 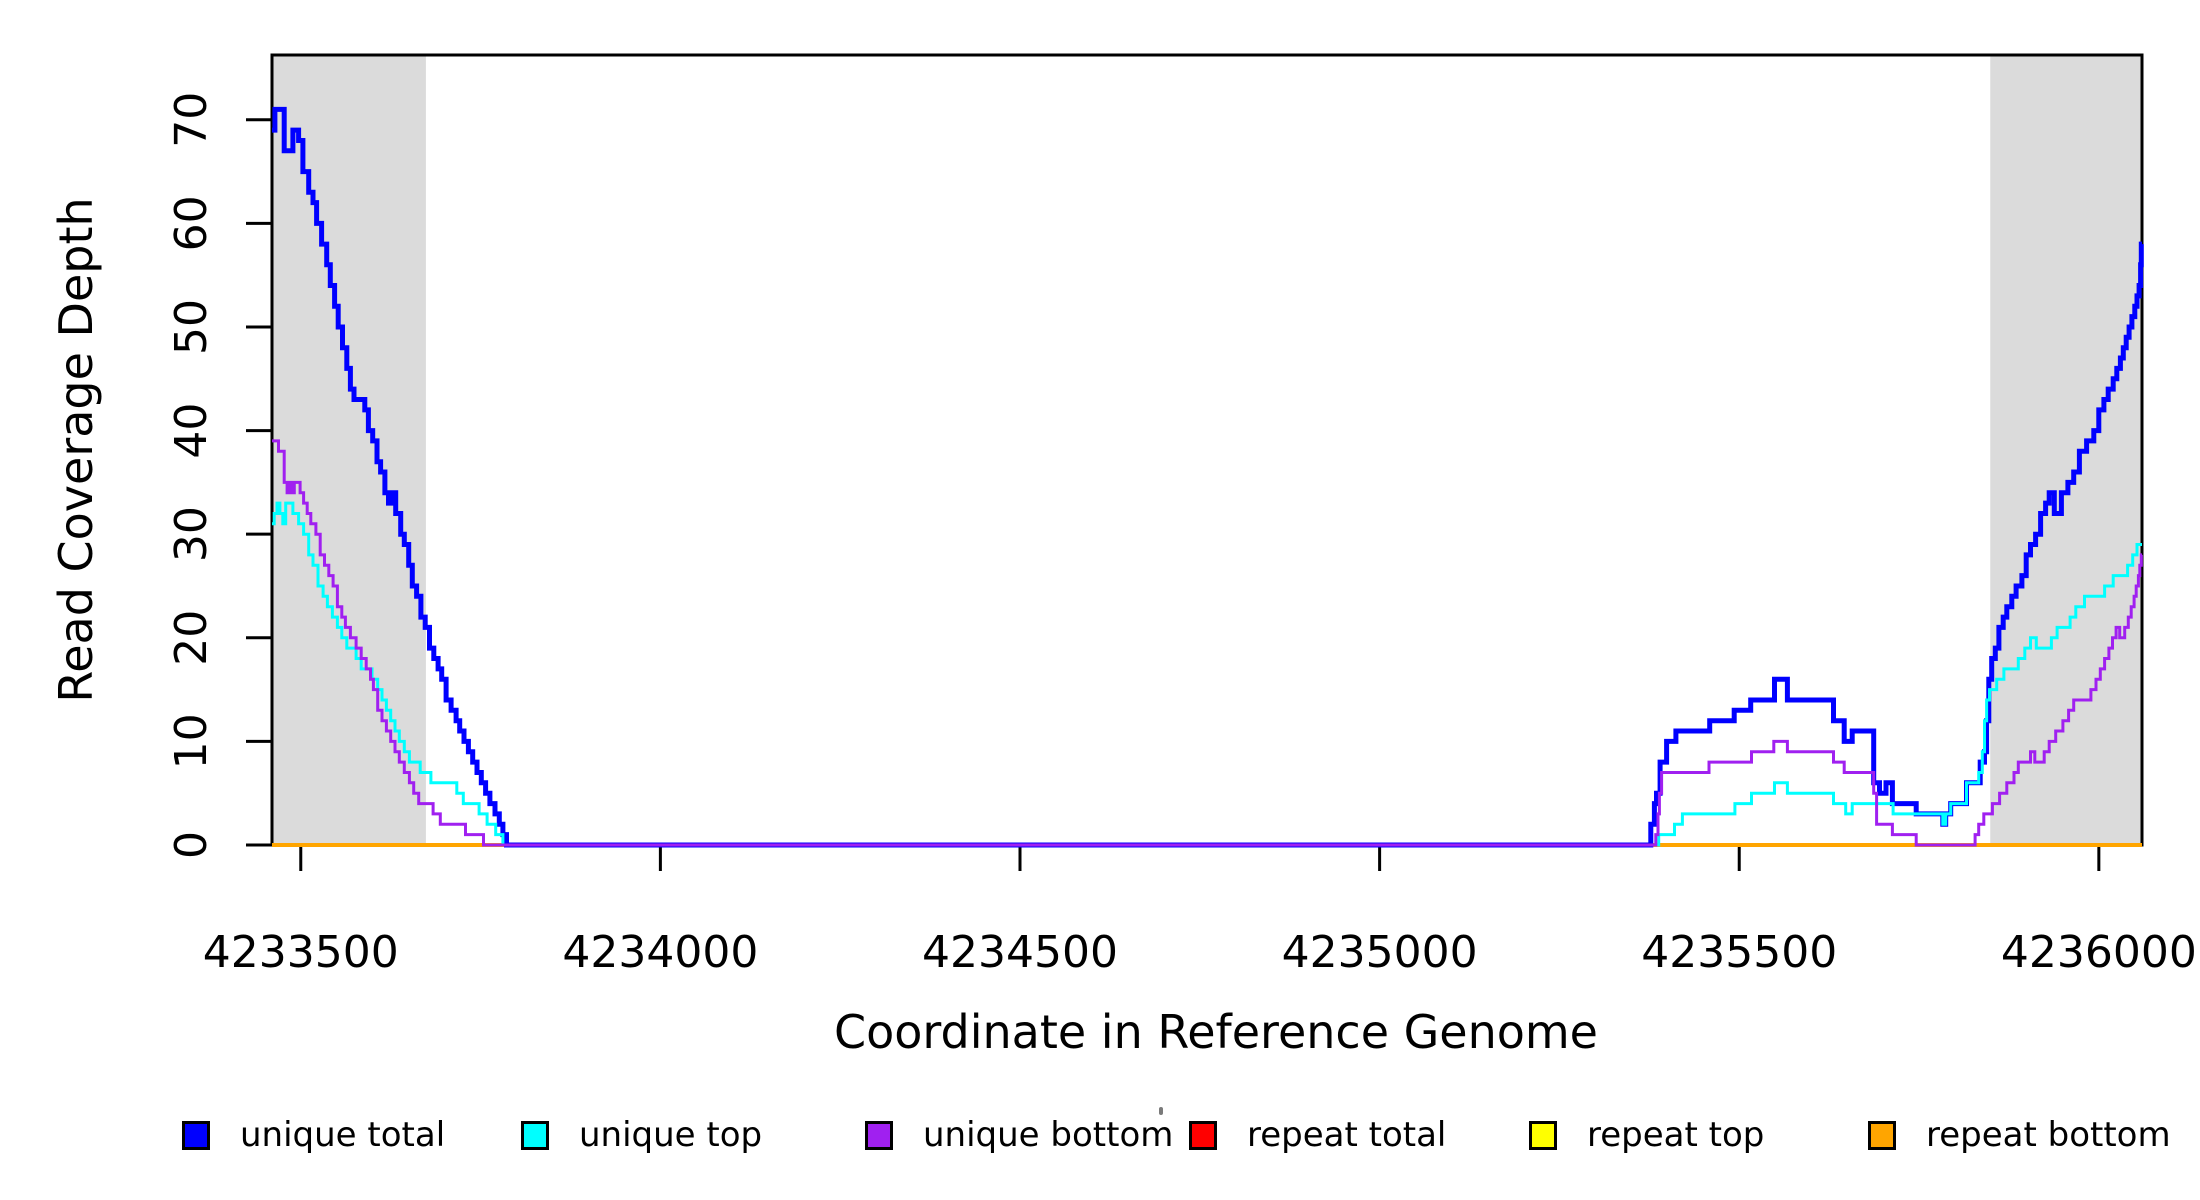 I want to click on legend-item-repeat-total: repeat total, so click(x=1318, y=1135).